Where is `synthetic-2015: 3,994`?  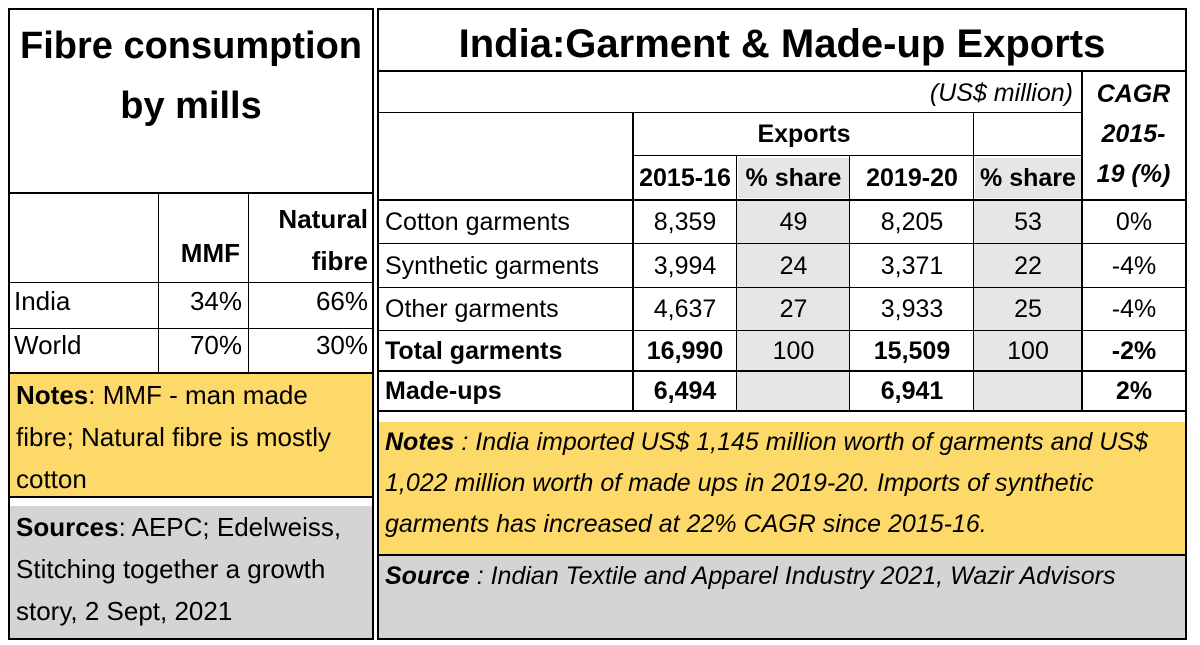 synthetic-2015: 3,994 is located at coordinates (685, 266).